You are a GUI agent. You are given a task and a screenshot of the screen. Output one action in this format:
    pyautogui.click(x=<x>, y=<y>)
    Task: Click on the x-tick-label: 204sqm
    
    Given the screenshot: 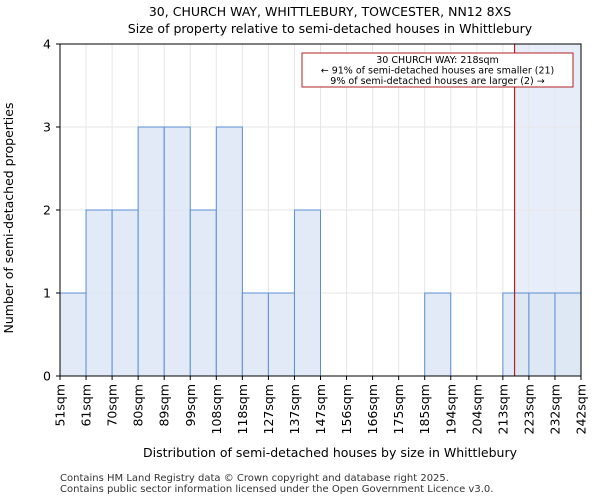 What is the action you would take?
    pyautogui.click(x=476, y=409)
    